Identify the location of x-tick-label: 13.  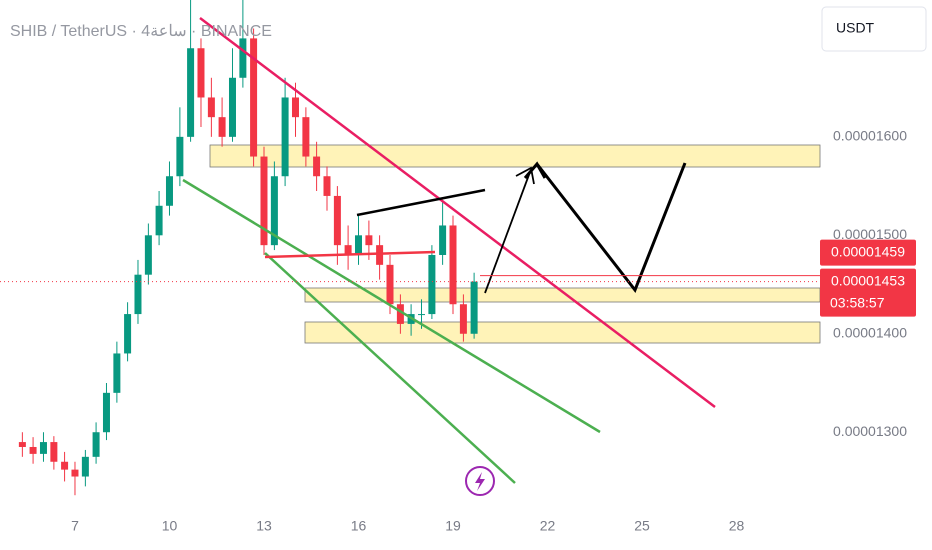
(264, 526).